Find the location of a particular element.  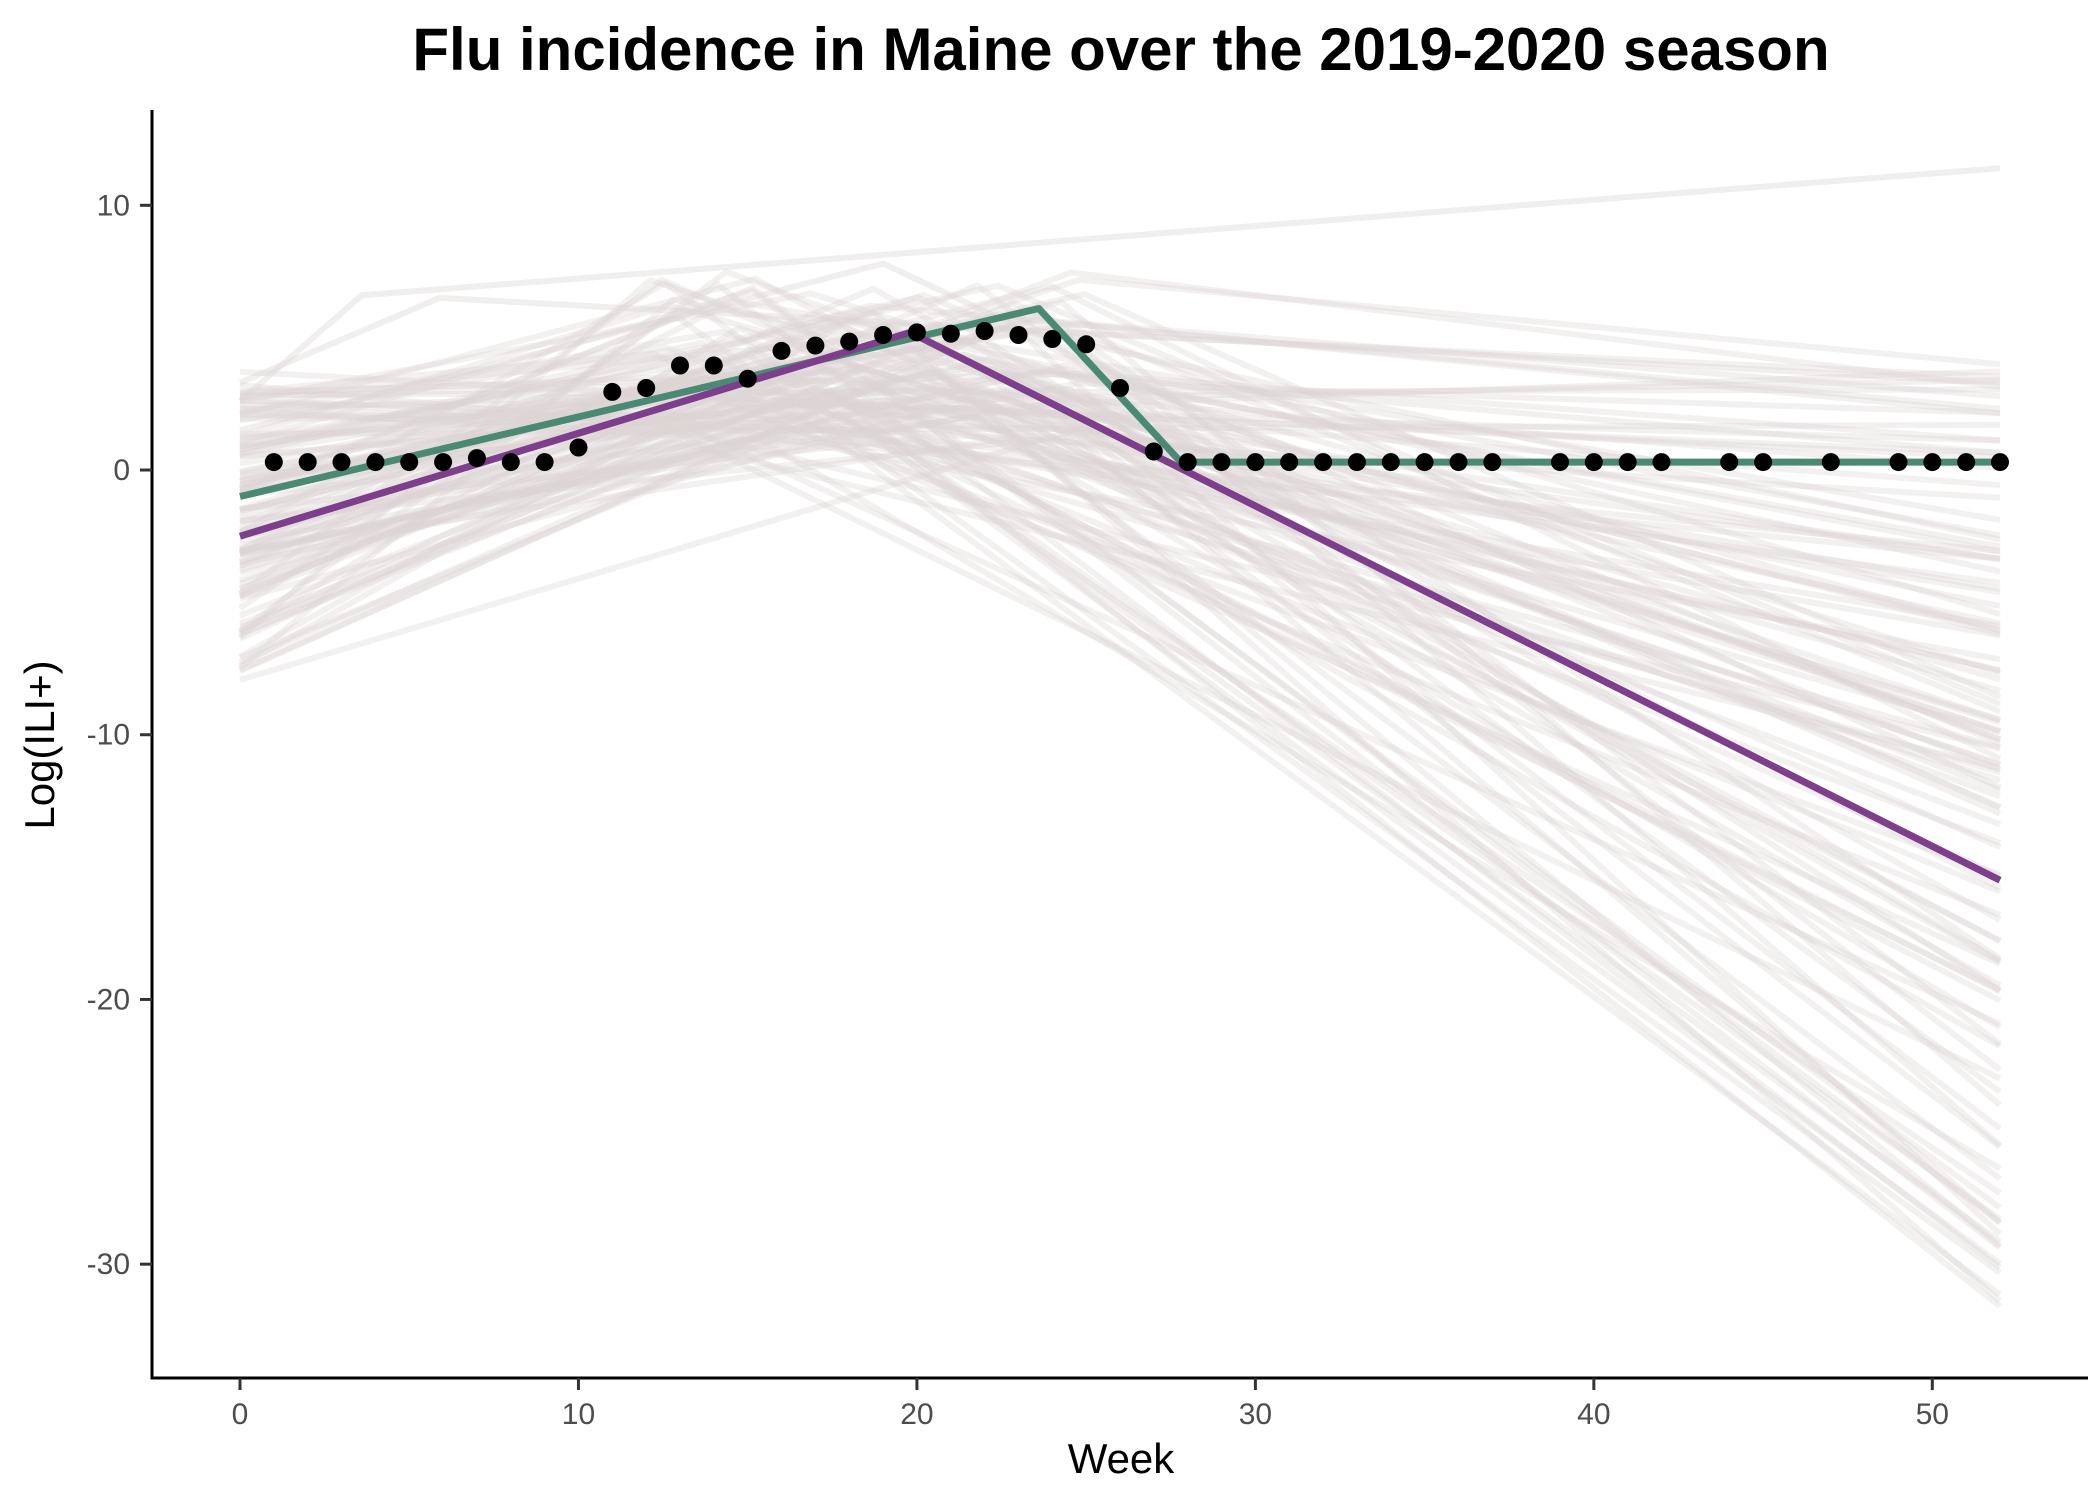

y-tick-label: -20 is located at coordinates (108, 999).